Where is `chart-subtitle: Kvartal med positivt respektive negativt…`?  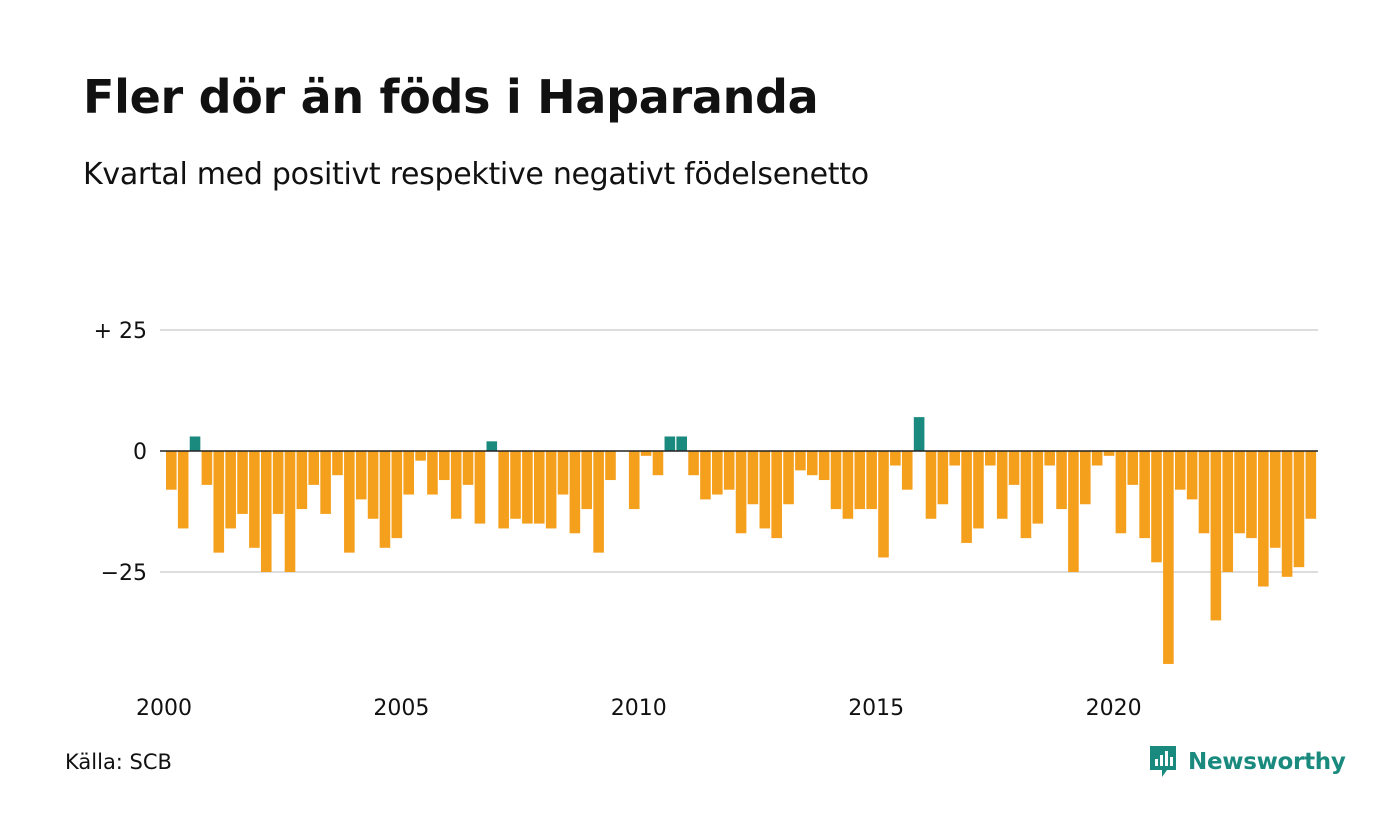 chart-subtitle: Kvartal med positivt respektive negativt… is located at coordinates (476, 174).